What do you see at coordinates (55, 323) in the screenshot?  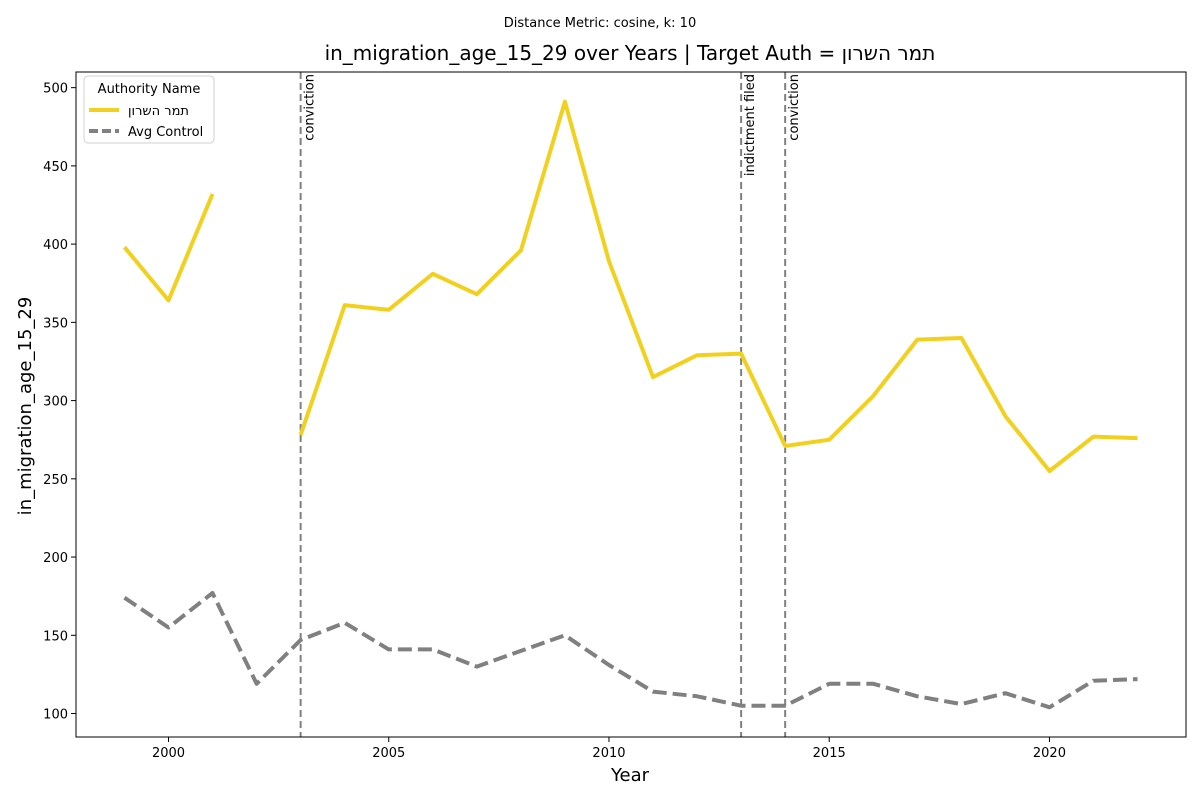 I see `y-tick-label: 350` at bounding box center [55, 323].